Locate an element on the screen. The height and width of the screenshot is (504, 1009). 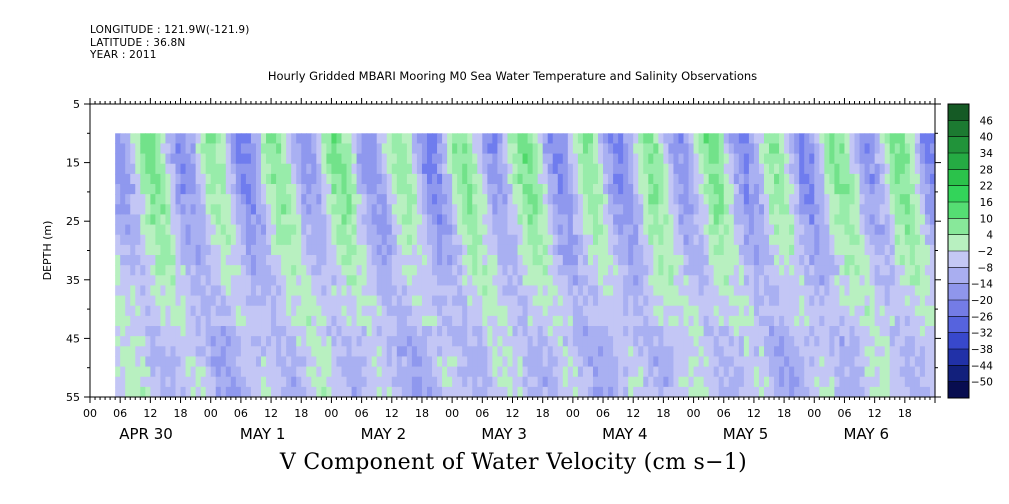
colorbar-swatch is located at coordinates (958, 129).